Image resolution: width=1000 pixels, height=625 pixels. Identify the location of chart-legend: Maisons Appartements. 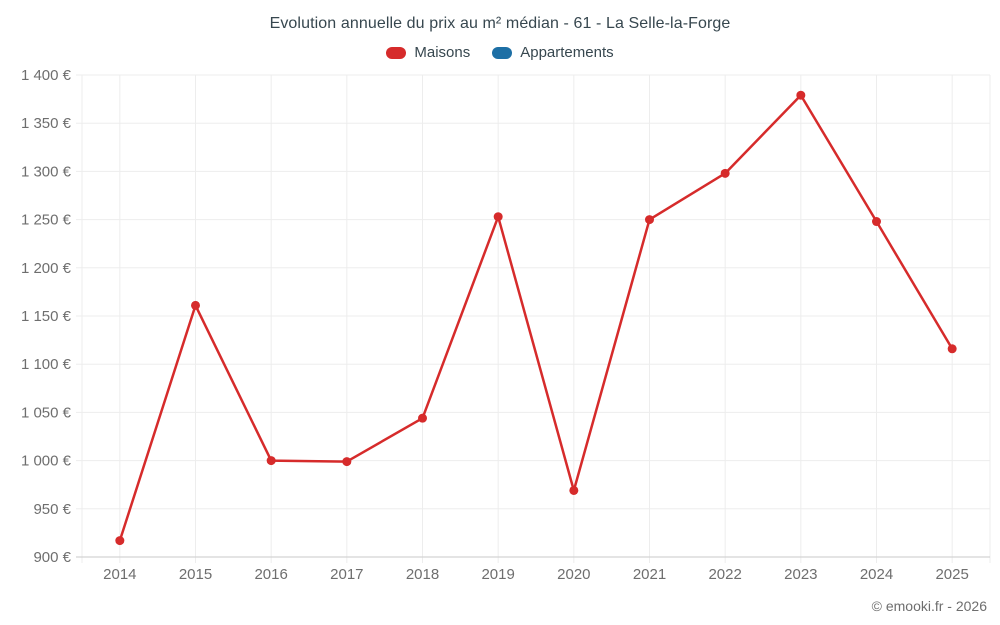
(500, 52).